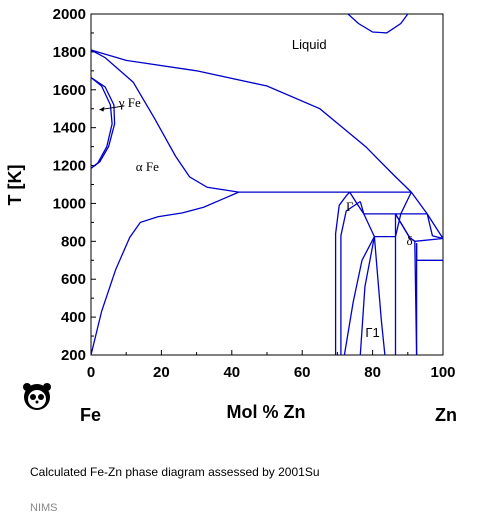 This screenshot has width=480, height=521. Describe the element at coordinates (147, 166) in the screenshot. I see `region-label: α Fe` at that location.